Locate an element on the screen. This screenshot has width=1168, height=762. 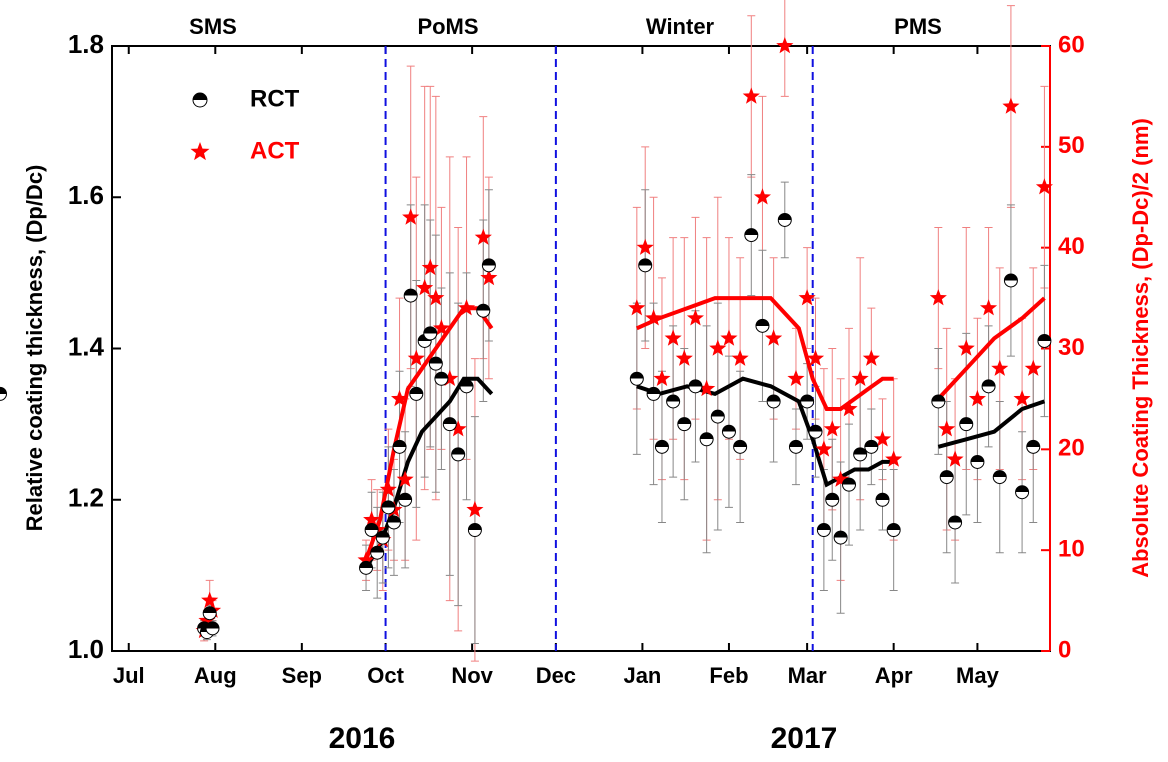
legend-marker is located at coordinates (200, 100).